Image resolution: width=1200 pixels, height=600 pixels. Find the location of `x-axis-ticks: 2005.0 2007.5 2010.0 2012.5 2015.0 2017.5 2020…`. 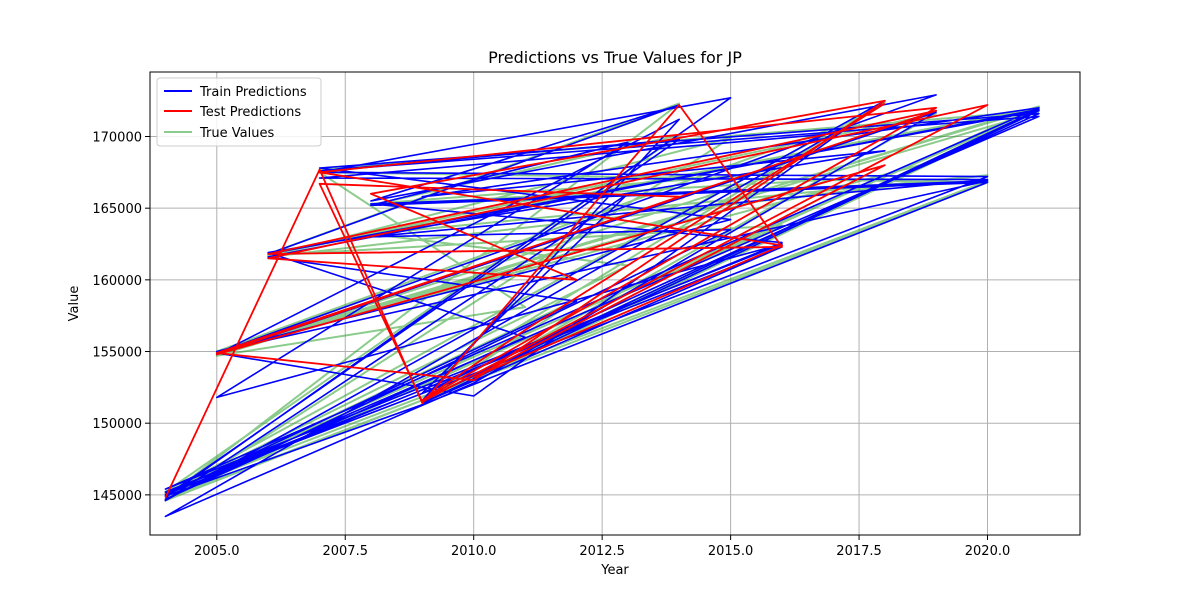

x-axis-ticks: 2005.0 2007.5 2010.0 2012.5 2015.0 2017.5 2020… is located at coordinates (602, 547).